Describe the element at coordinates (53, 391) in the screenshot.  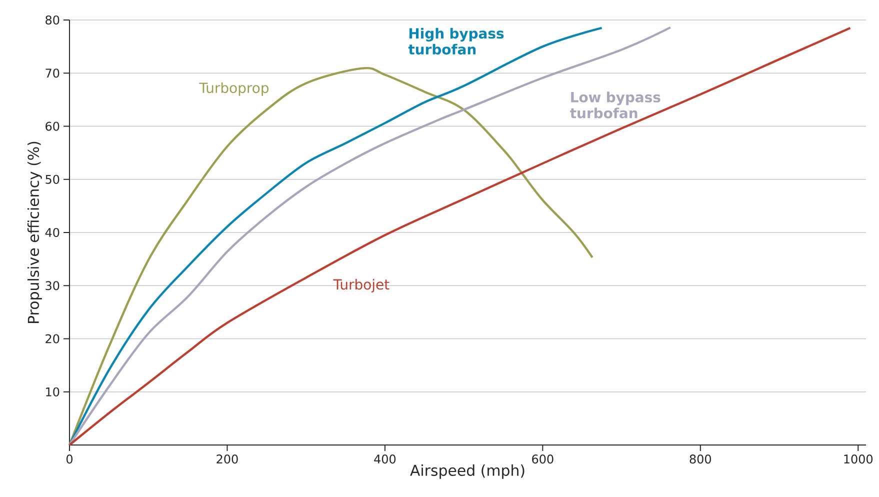
I see `y-tick-label: 10` at that location.